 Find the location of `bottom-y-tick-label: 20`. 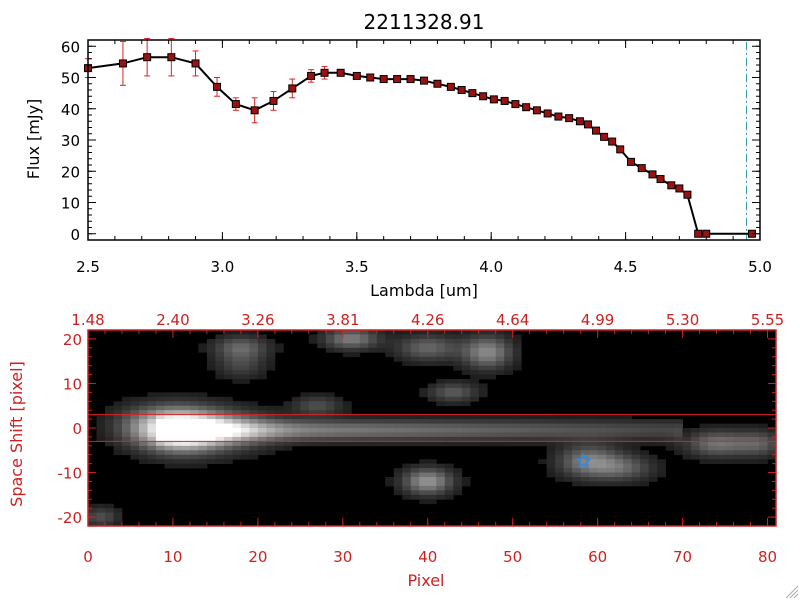

bottom-y-tick-label: 20 is located at coordinates (72, 340).